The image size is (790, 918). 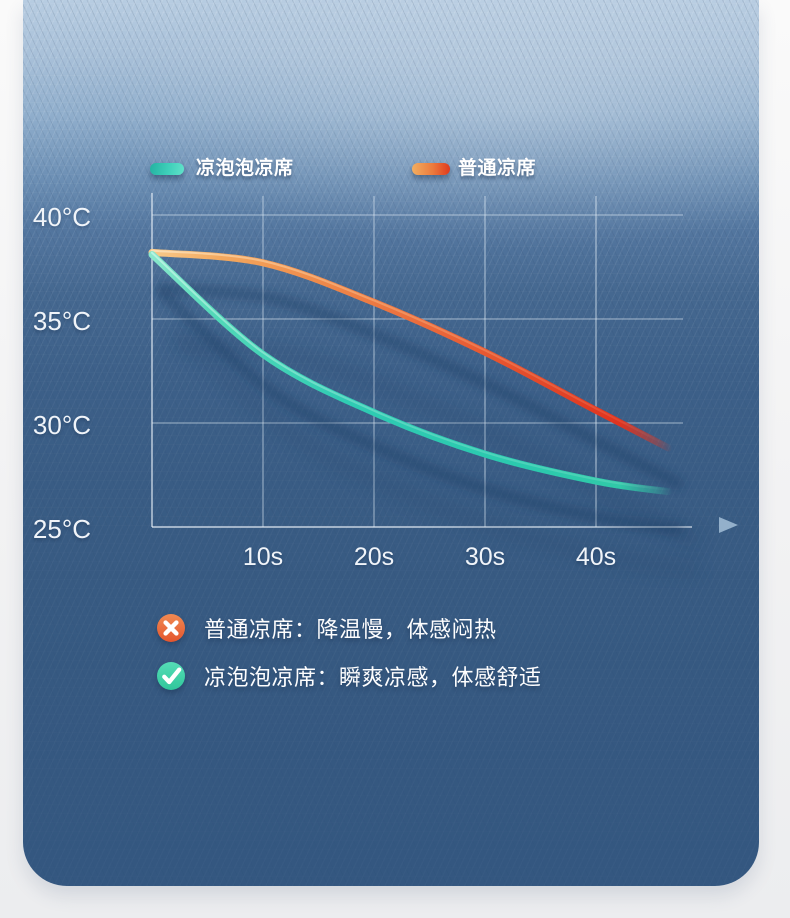 What do you see at coordinates (61, 529) in the screenshot?
I see `y-tick-25c: 25°C` at bounding box center [61, 529].